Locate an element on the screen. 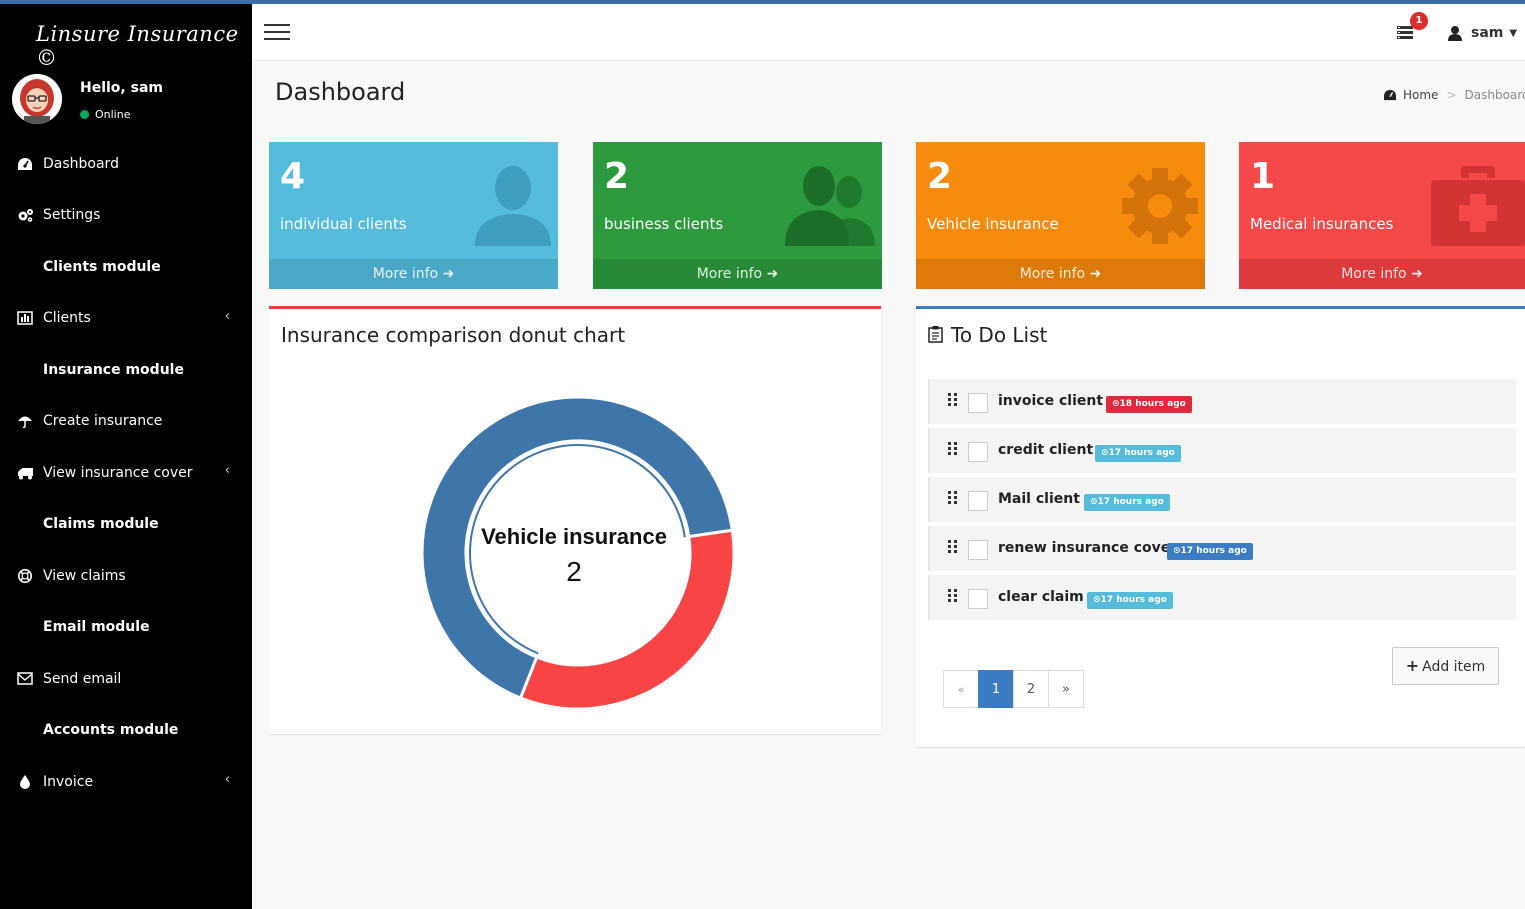 The width and height of the screenshot is (1525, 909). sidebar-item-label: View claims is located at coordinates (84, 575).